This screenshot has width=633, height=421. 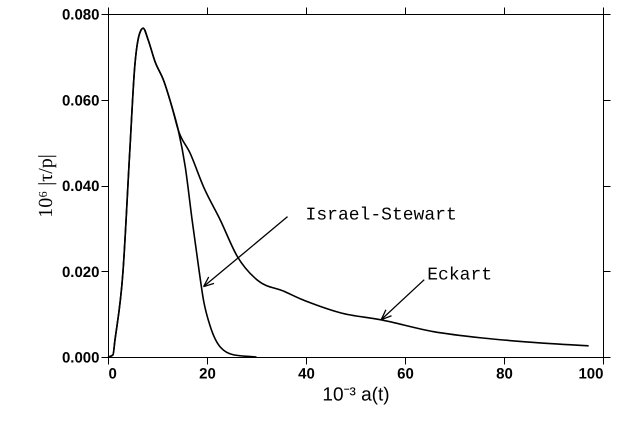 I want to click on x-tick-label: 100, so click(x=591, y=374).